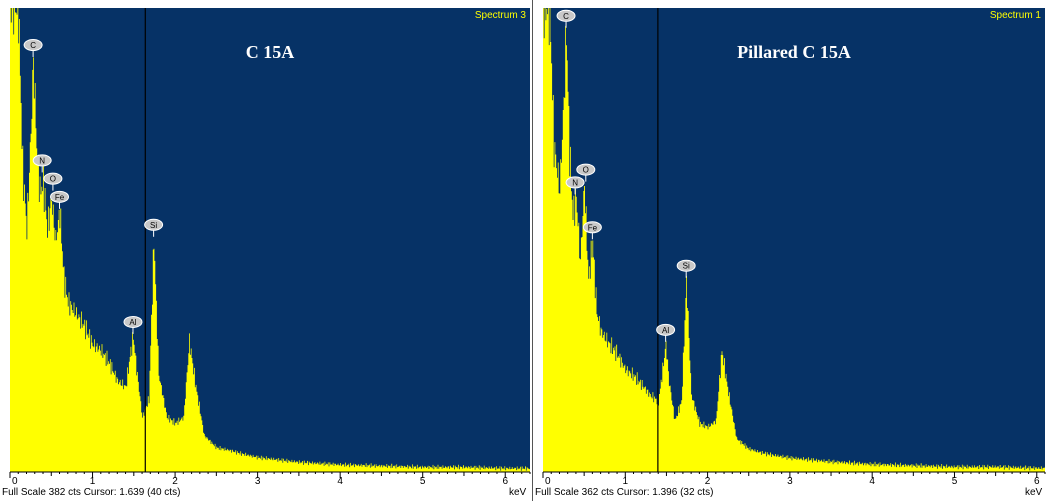 This screenshot has width=1047, height=501. What do you see at coordinates (518, 492) in the screenshot?
I see `x-axis-unit-left: keV` at bounding box center [518, 492].